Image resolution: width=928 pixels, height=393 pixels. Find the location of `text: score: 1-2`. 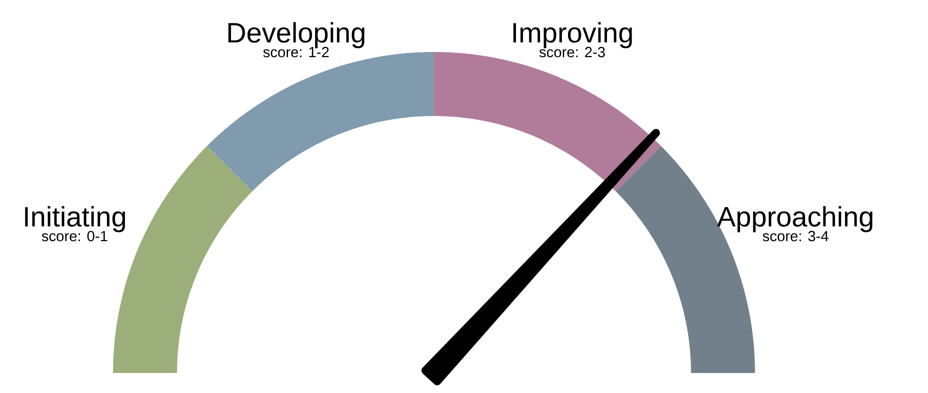

text: score: 1-2 is located at coordinates (296, 52).